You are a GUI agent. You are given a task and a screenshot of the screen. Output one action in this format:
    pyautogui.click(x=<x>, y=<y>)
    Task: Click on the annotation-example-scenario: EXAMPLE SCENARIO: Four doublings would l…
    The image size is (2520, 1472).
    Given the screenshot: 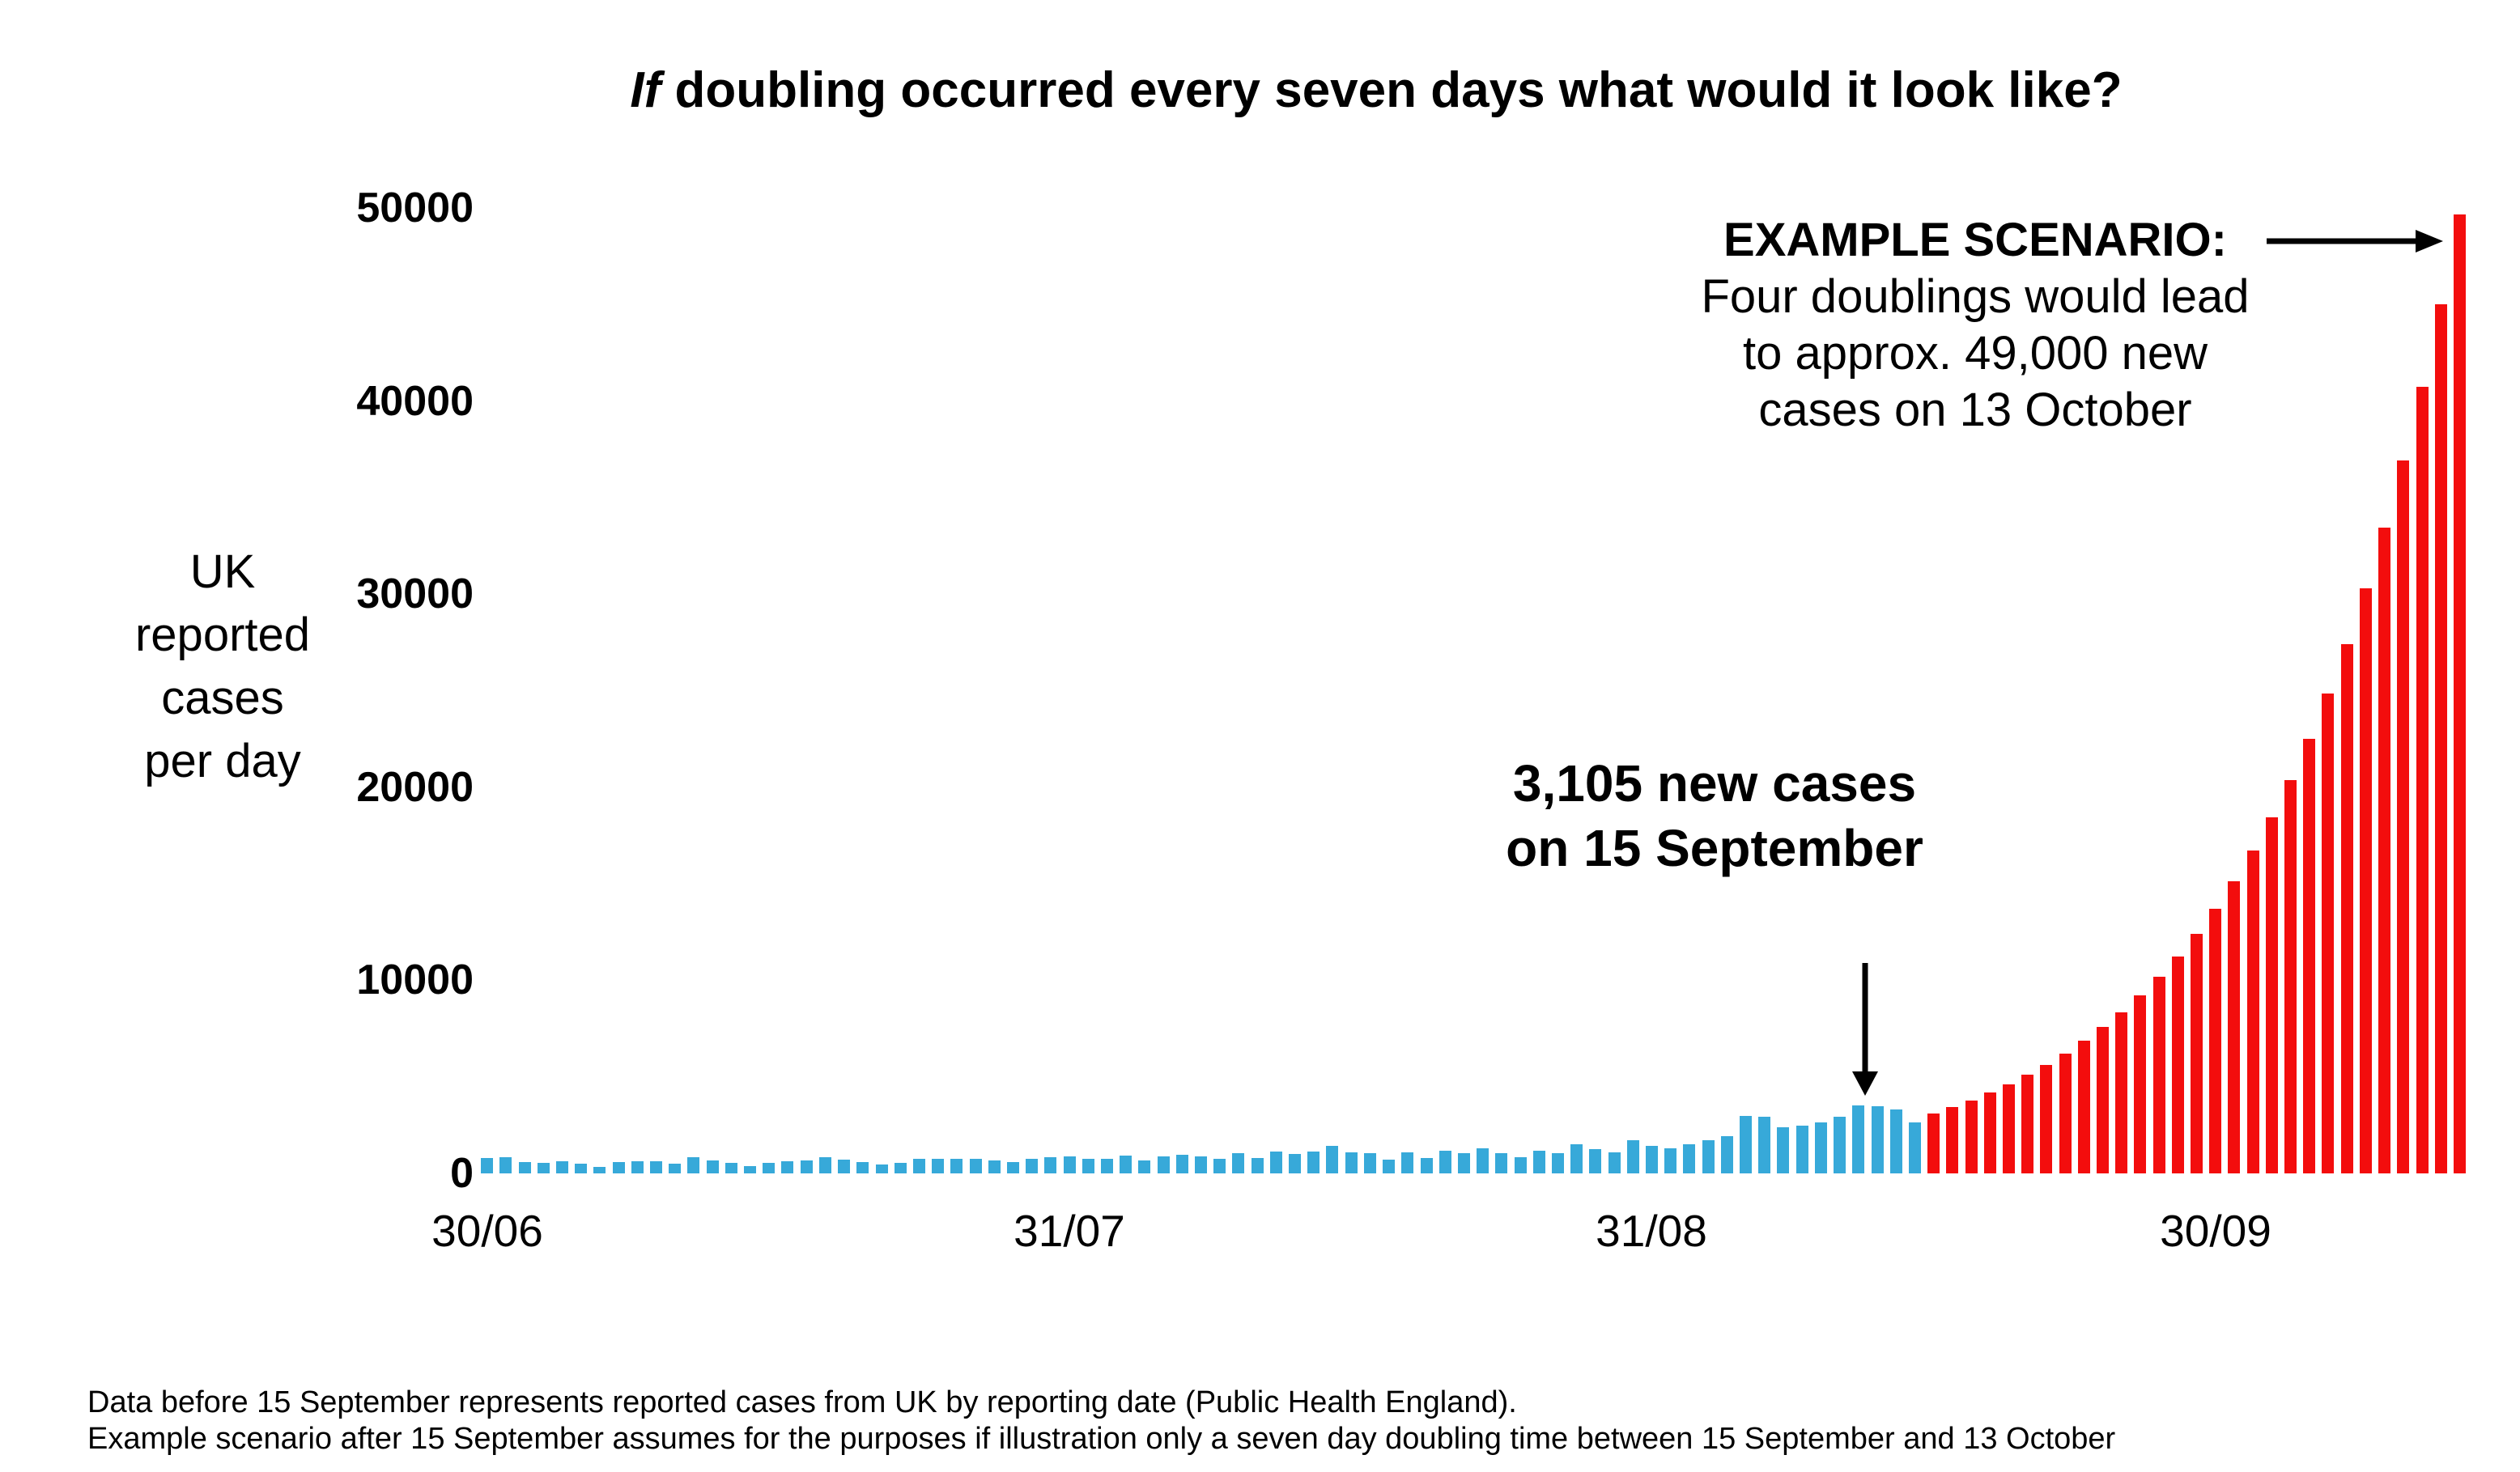 What is the action you would take?
    pyautogui.click(x=1975, y=325)
    